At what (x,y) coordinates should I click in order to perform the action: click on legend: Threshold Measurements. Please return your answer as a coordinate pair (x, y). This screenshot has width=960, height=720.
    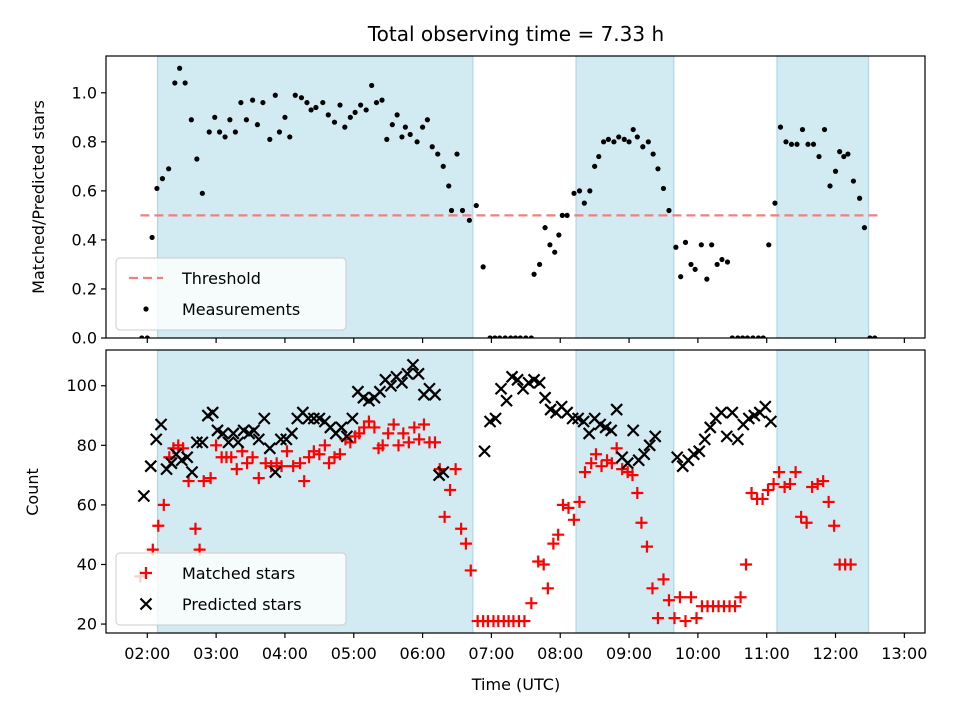
    Looking at the image, I should click on (231, 294).